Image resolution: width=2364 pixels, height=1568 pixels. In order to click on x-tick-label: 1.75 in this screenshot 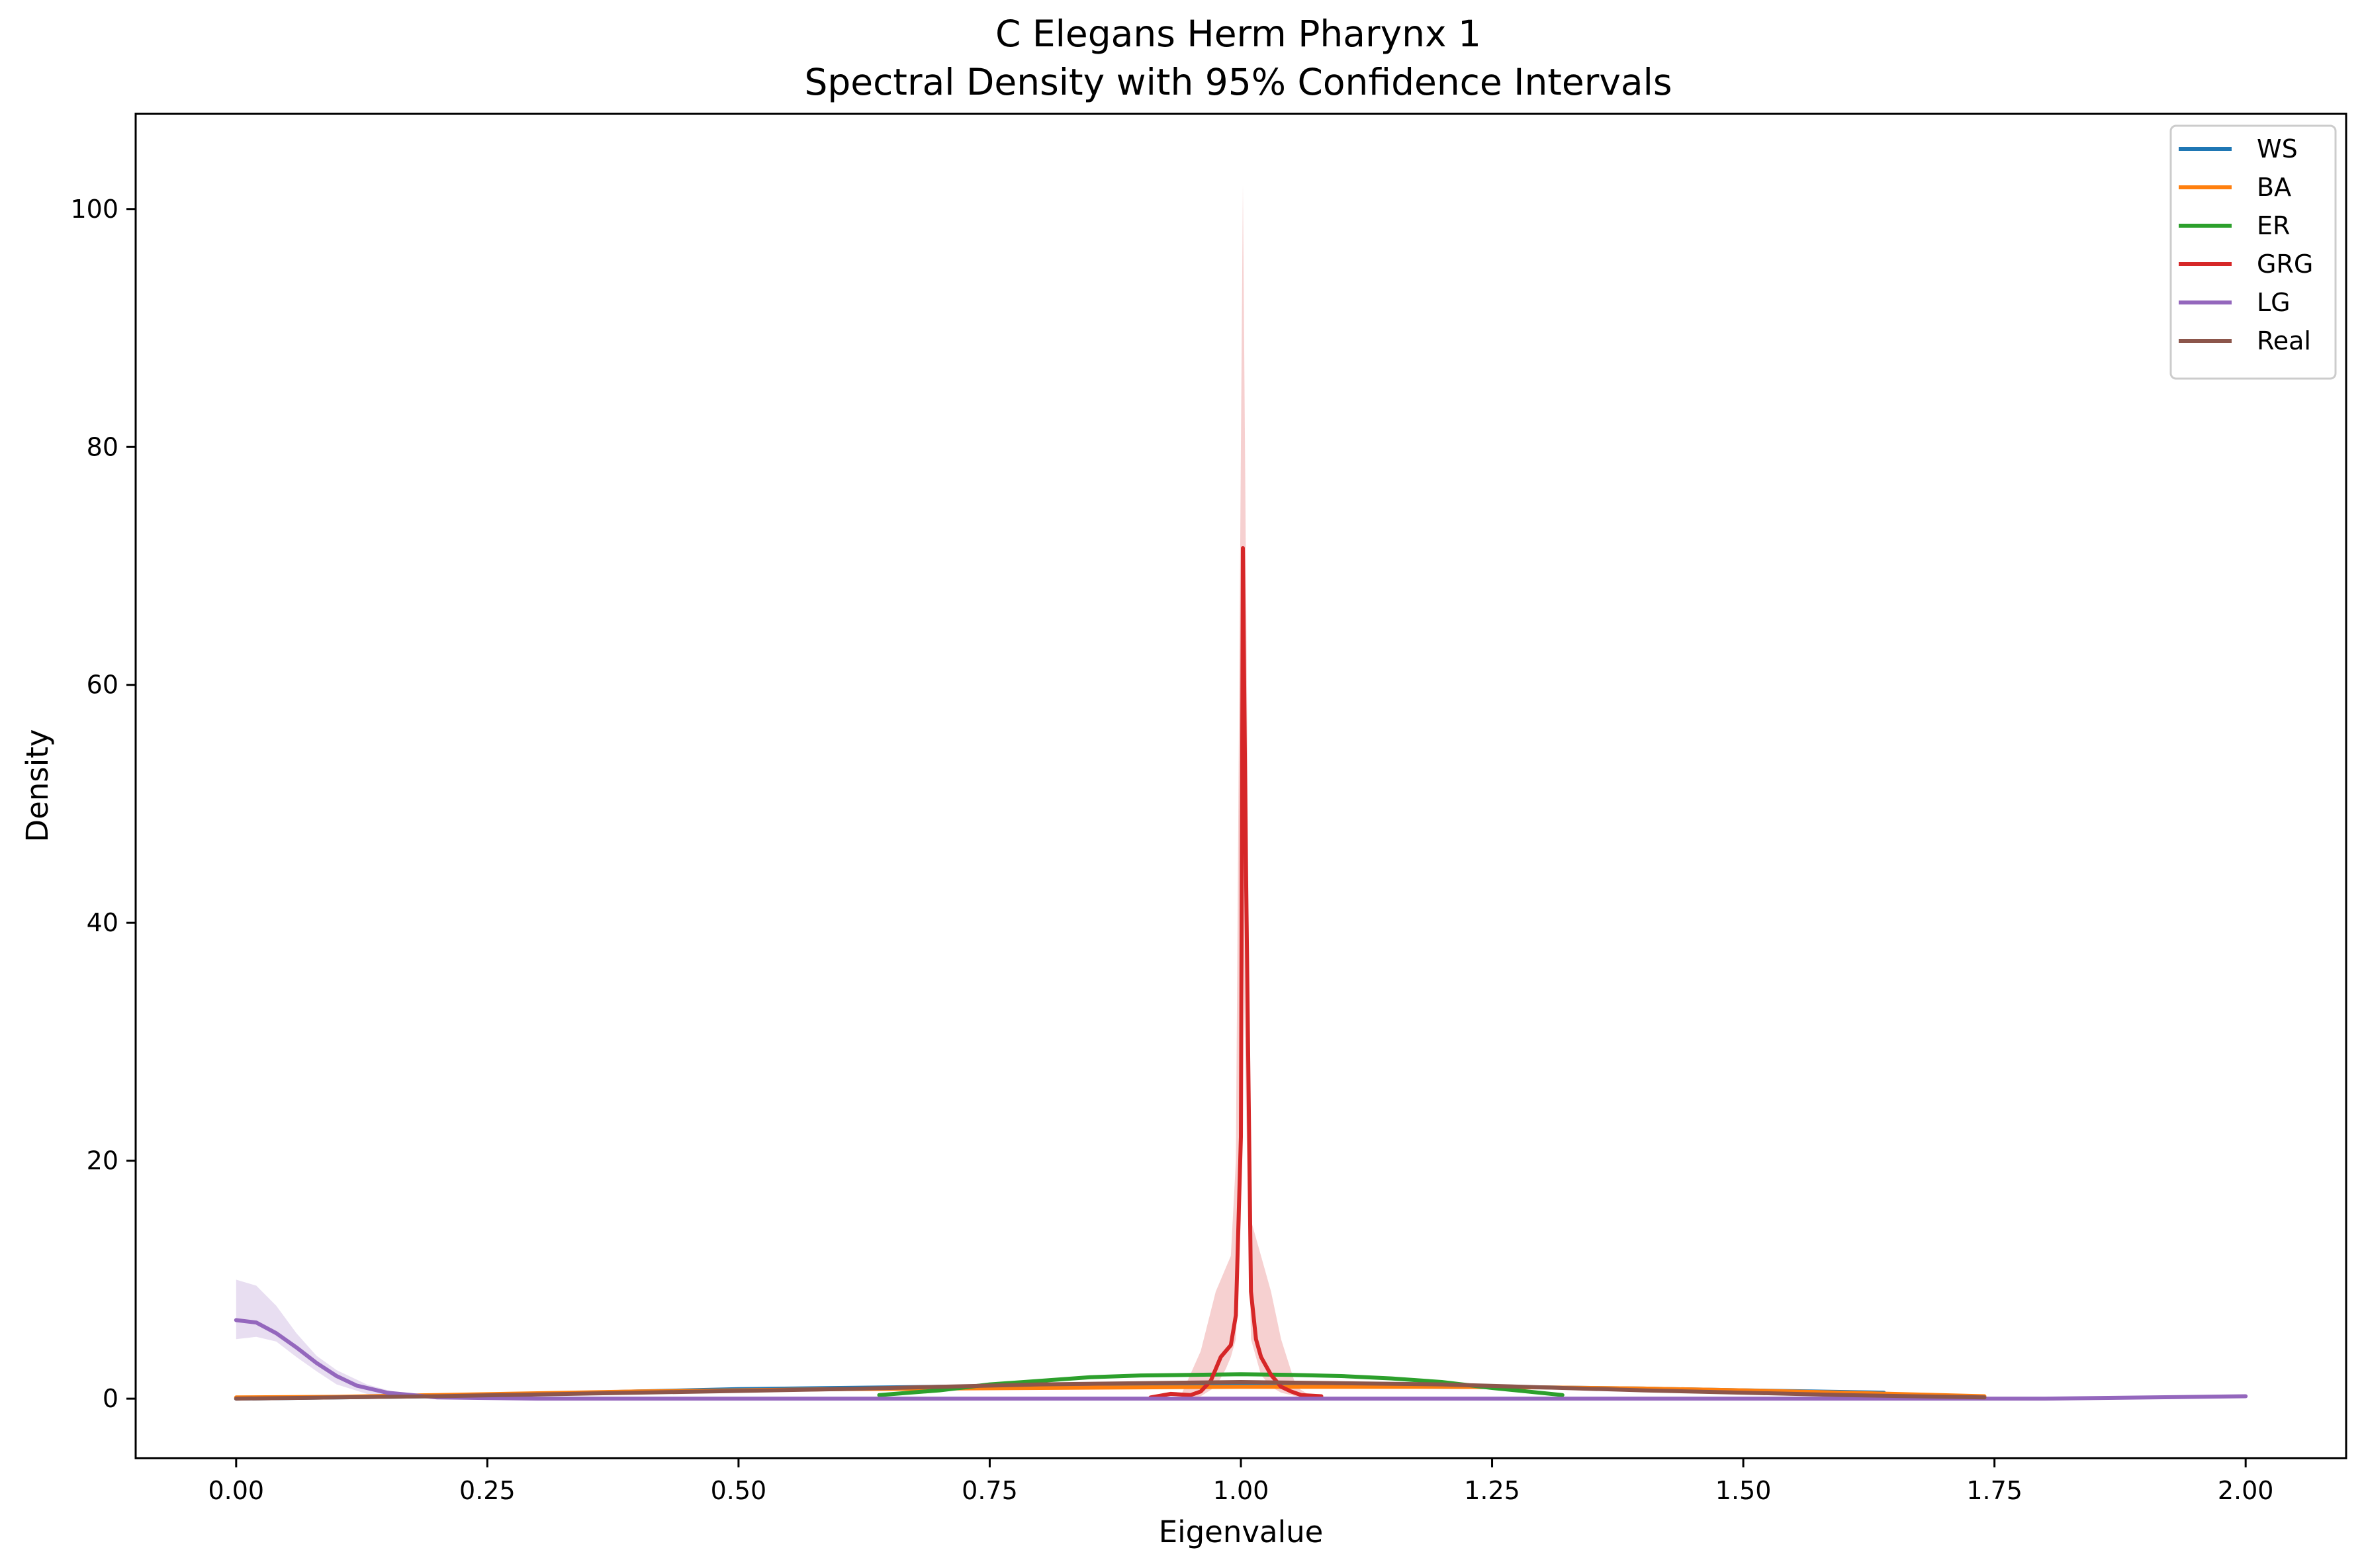, I will do `click(1995, 1490)`.